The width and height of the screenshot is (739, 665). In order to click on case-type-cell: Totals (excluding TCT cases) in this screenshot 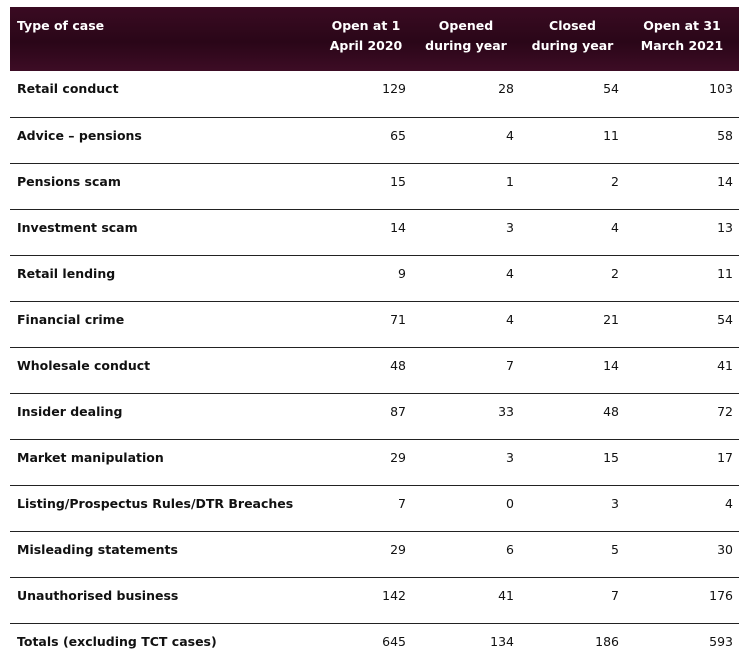, I will do `click(117, 641)`.